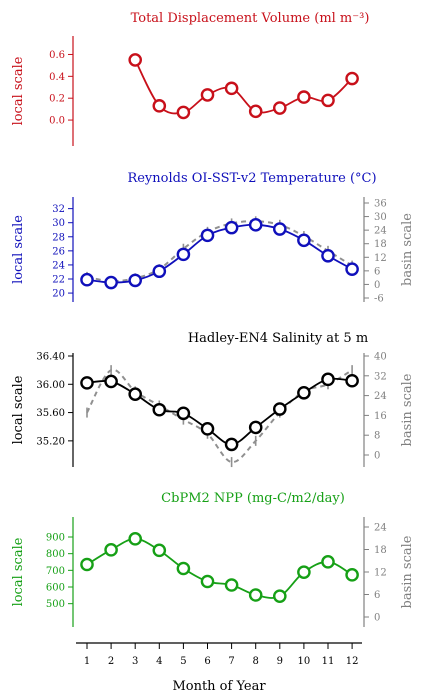  I want to click on x-tick-label: 2, so click(111, 661).